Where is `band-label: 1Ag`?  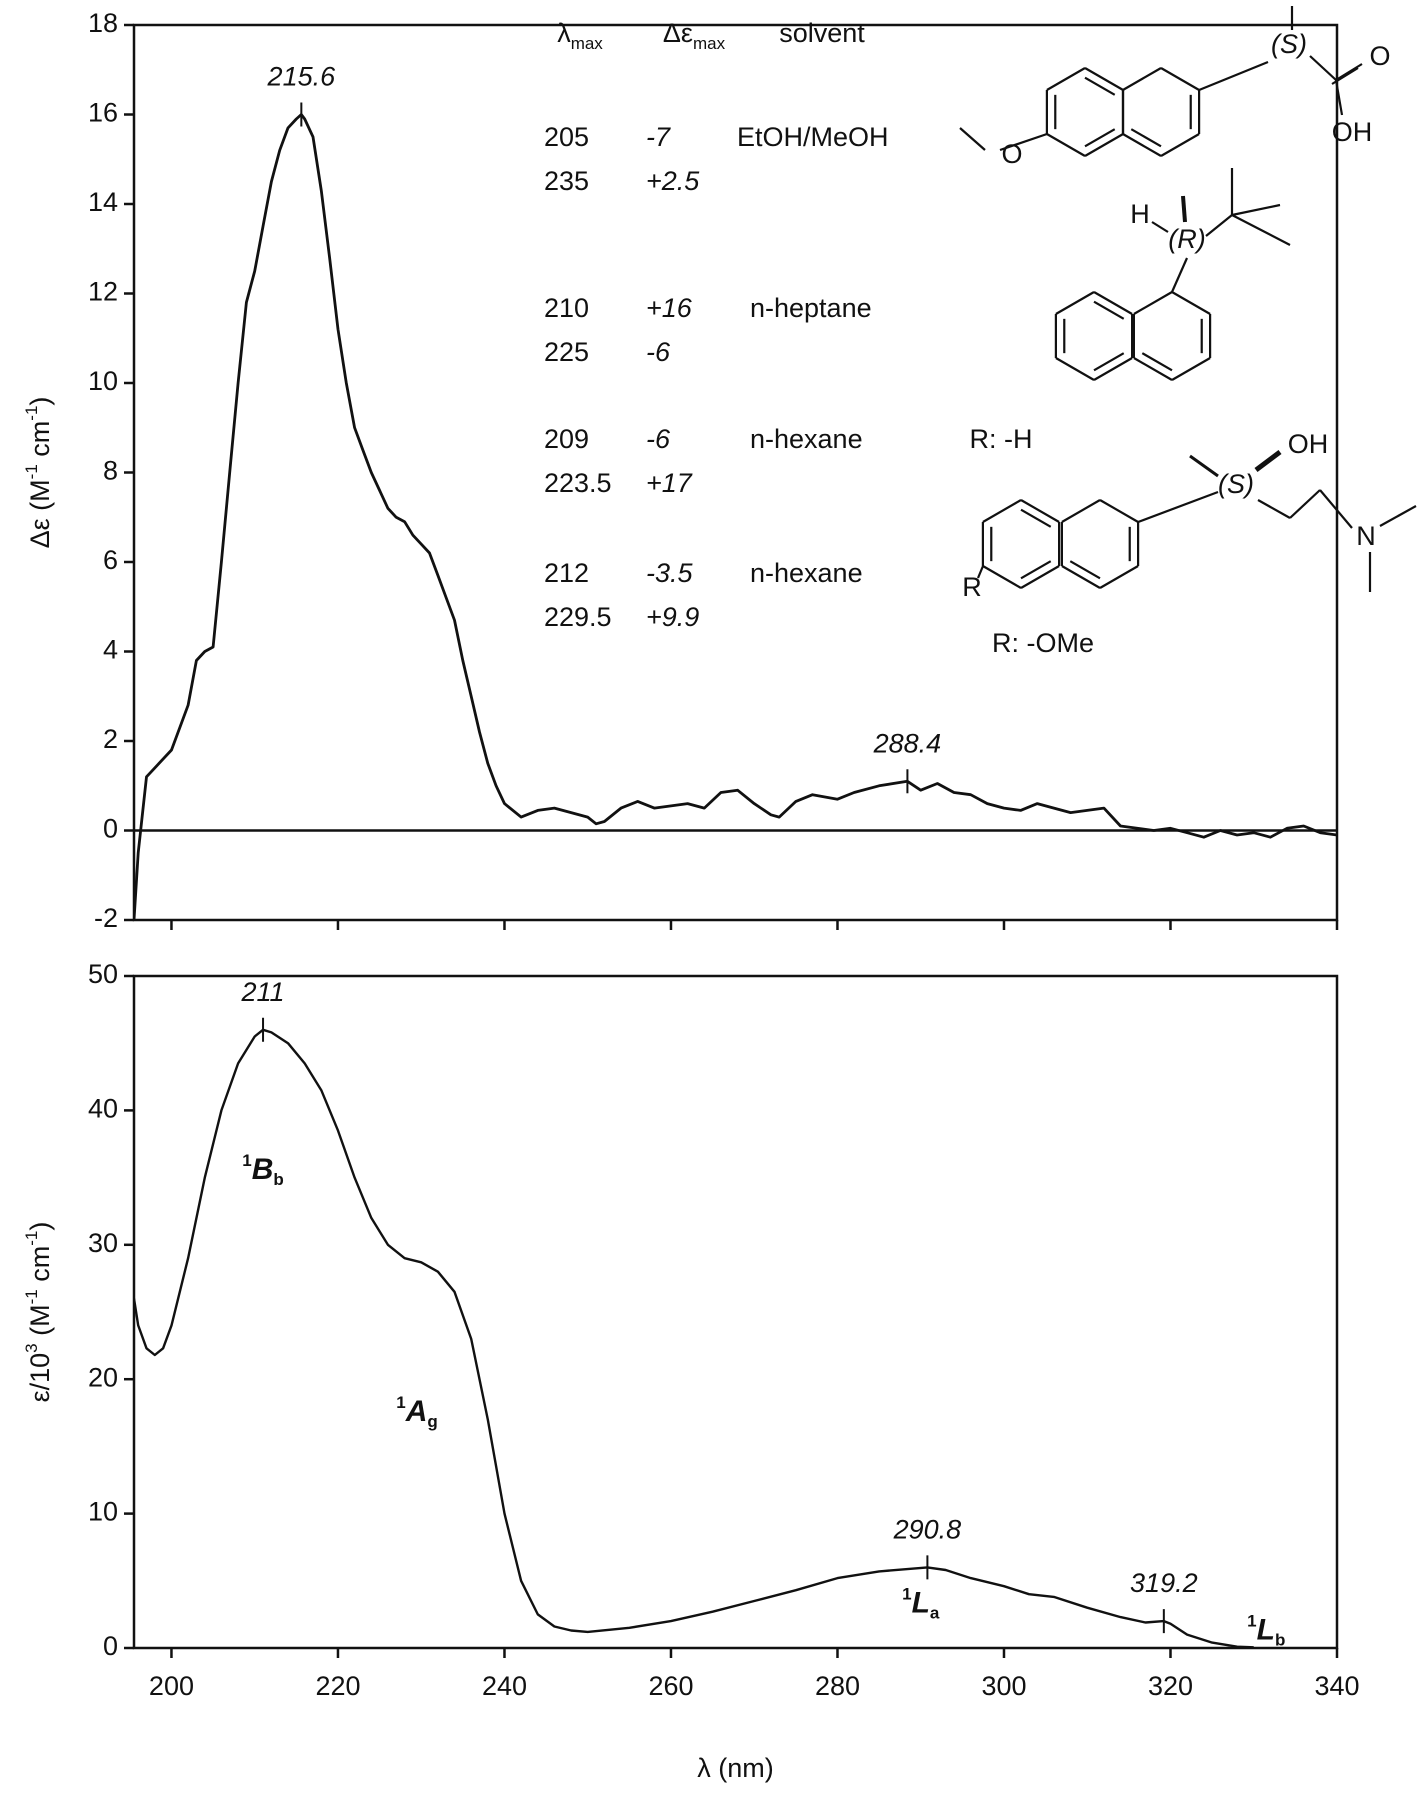
band-label: 1Ag is located at coordinates (417, 1412).